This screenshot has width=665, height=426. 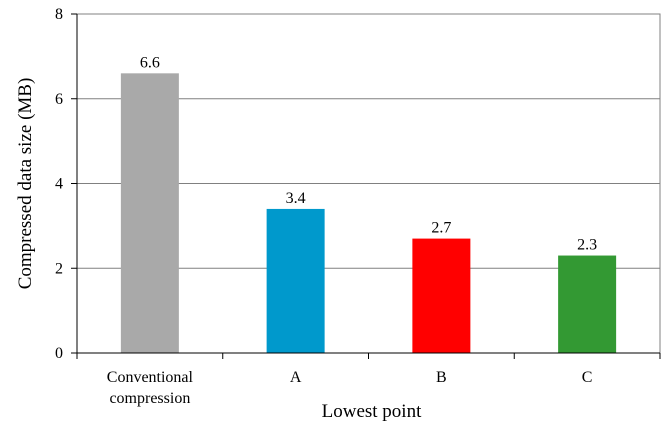 What do you see at coordinates (372, 411) in the screenshot?
I see `x-axis-title: Lowest point` at bounding box center [372, 411].